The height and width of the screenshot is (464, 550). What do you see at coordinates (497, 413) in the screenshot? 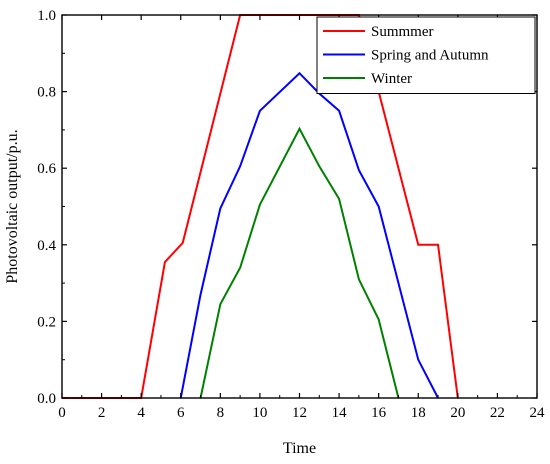
I see `x-tick-label: 22` at bounding box center [497, 413].